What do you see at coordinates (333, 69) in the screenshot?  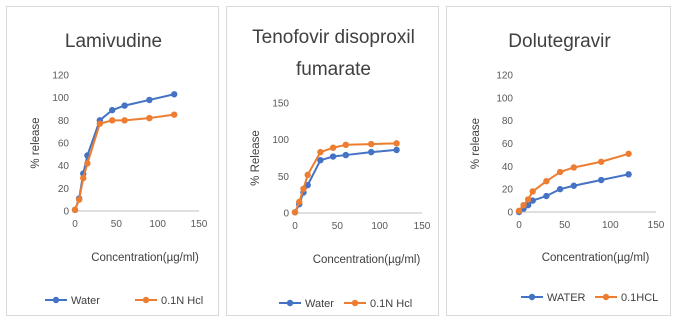 I see `chart-title: fumarate` at bounding box center [333, 69].